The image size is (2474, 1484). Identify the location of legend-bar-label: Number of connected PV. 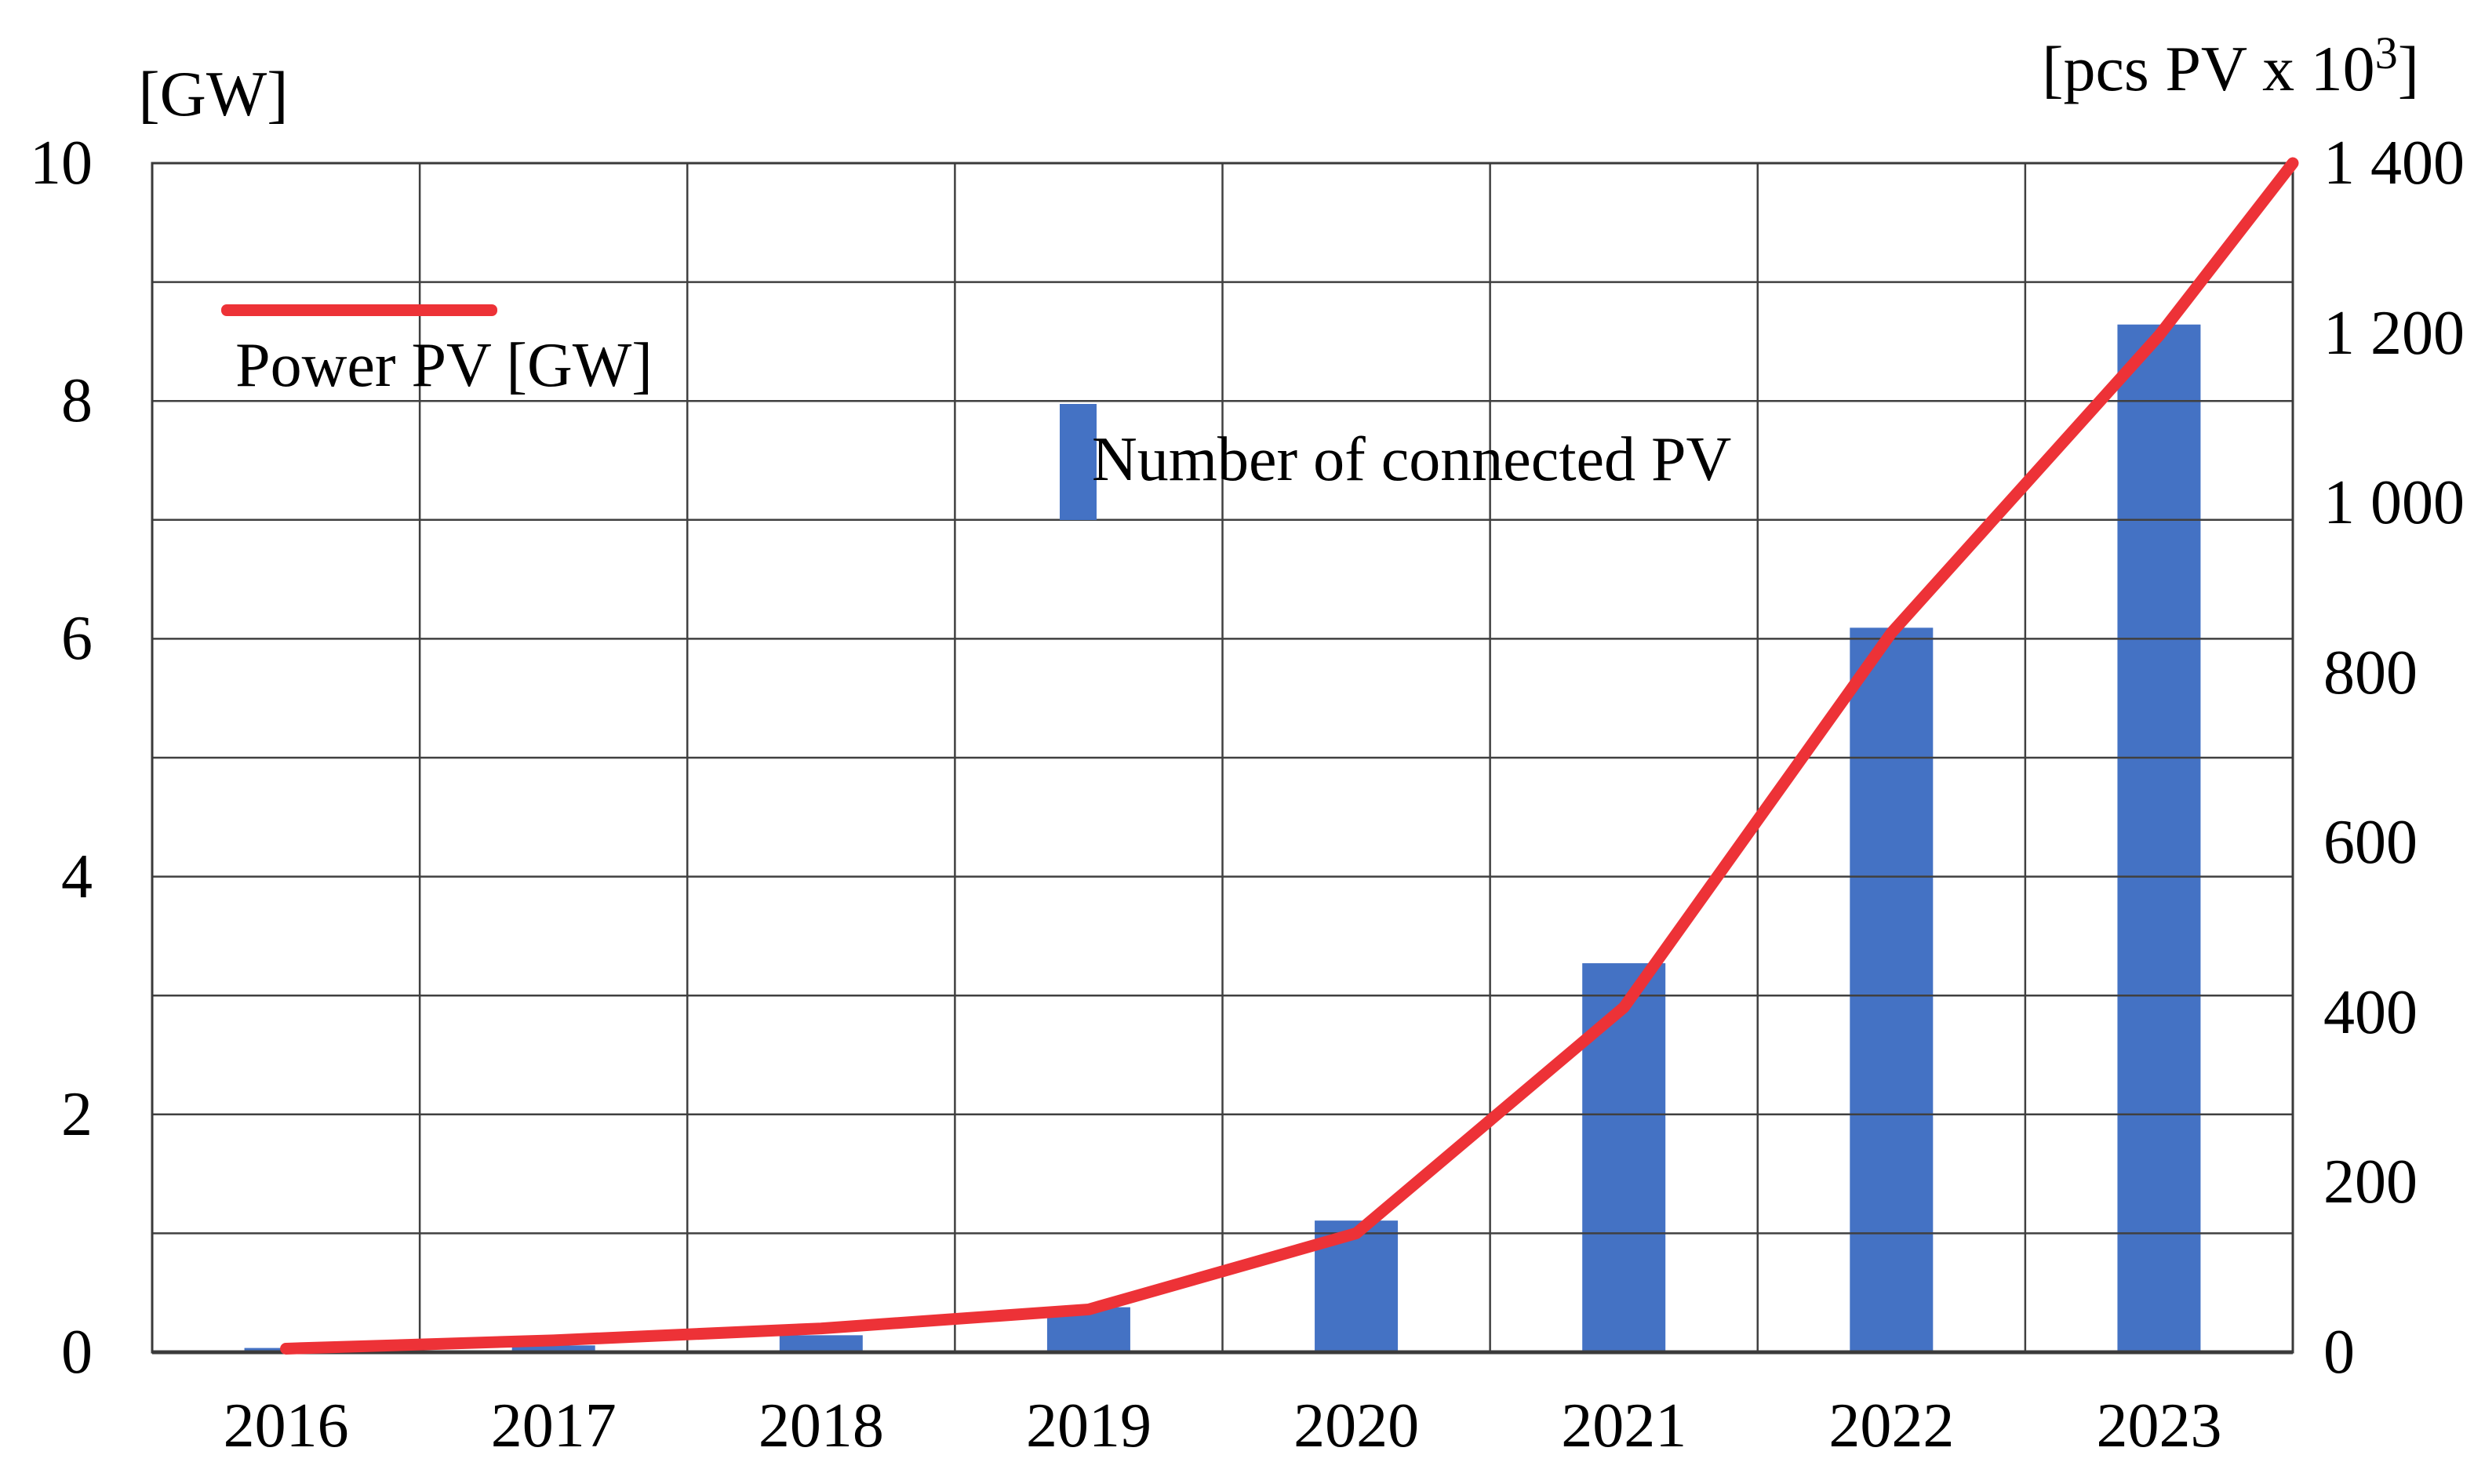
(1412, 459).